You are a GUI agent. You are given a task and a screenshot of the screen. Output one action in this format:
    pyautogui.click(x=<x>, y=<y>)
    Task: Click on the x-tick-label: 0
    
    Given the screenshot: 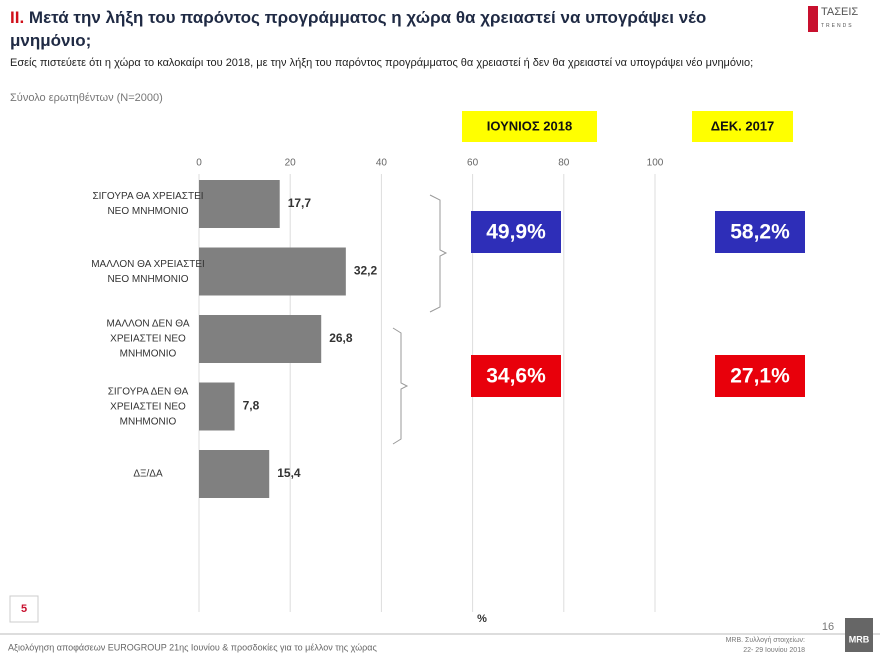 What is the action you would take?
    pyautogui.click(x=199, y=163)
    